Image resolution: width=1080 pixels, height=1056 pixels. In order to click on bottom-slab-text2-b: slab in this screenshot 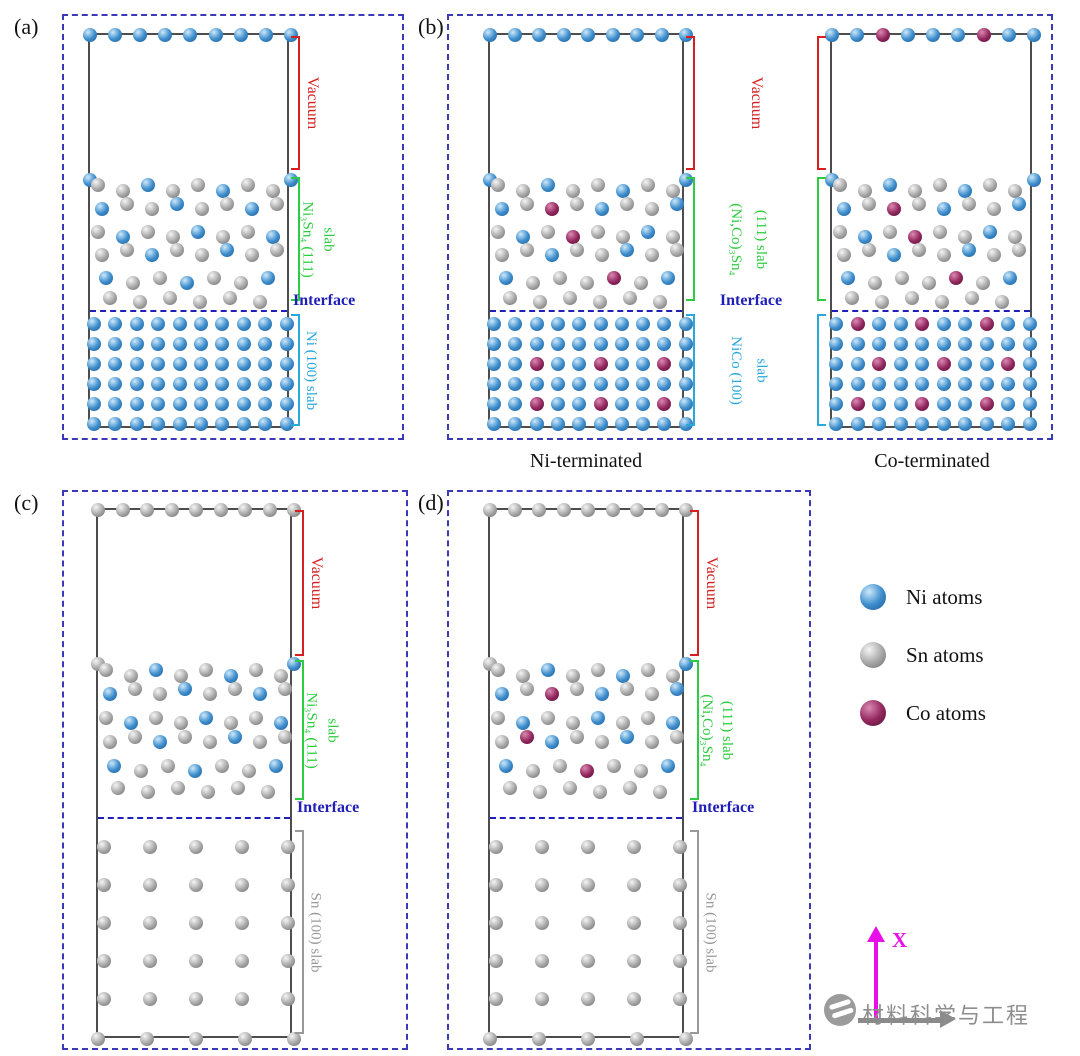, I will do `click(761, 370)`.